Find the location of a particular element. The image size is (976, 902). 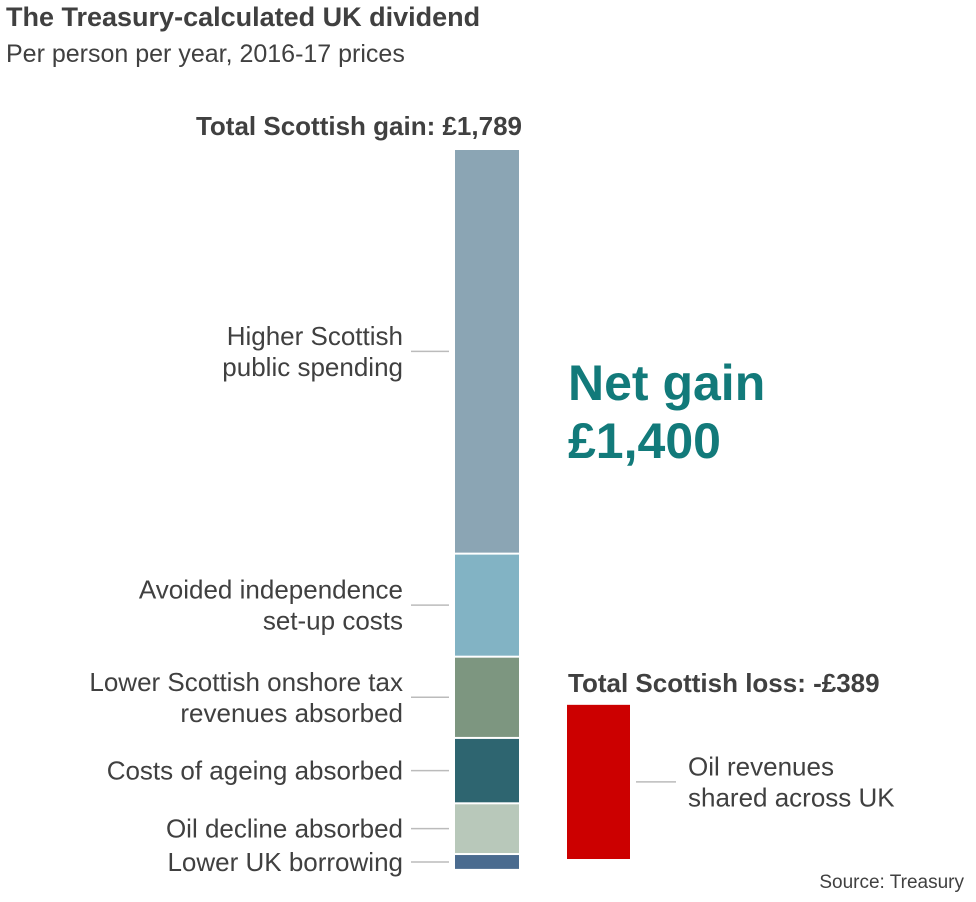

gain-segment-label: Higher Scottish is located at coordinates (315, 336).